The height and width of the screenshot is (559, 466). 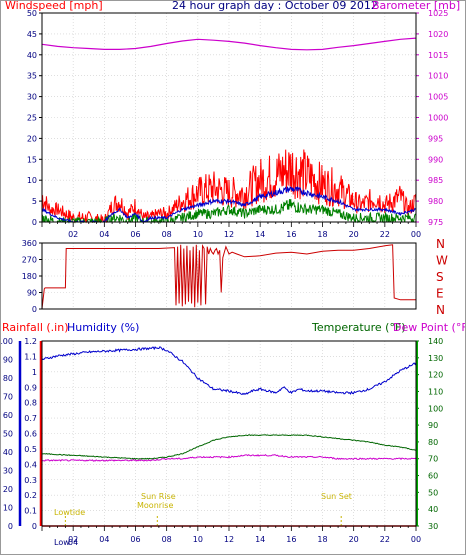 I want to click on temp-x-tick-label: 00, so click(x=416, y=539).